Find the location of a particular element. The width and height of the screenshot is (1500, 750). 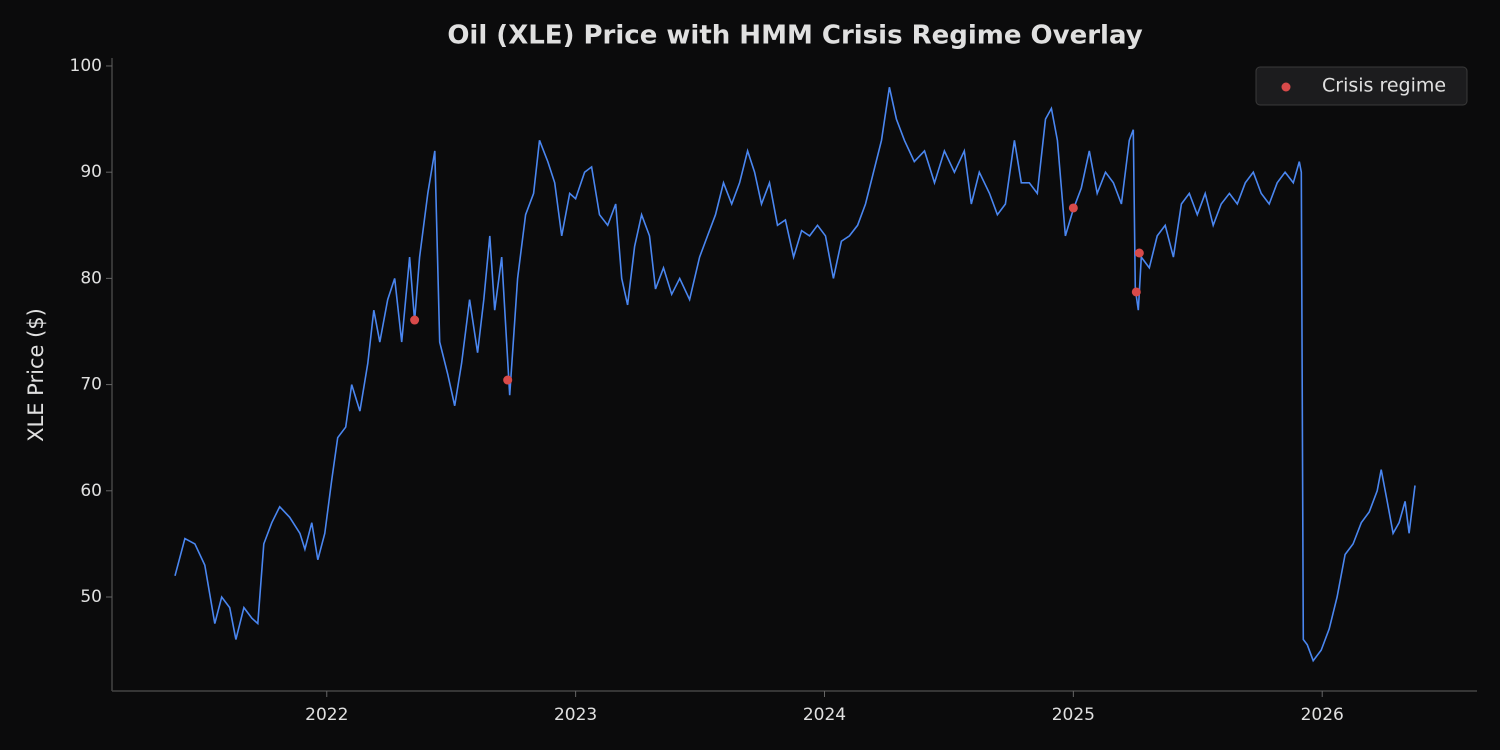

y-tick-label: 50 is located at coordinates (91, 597).